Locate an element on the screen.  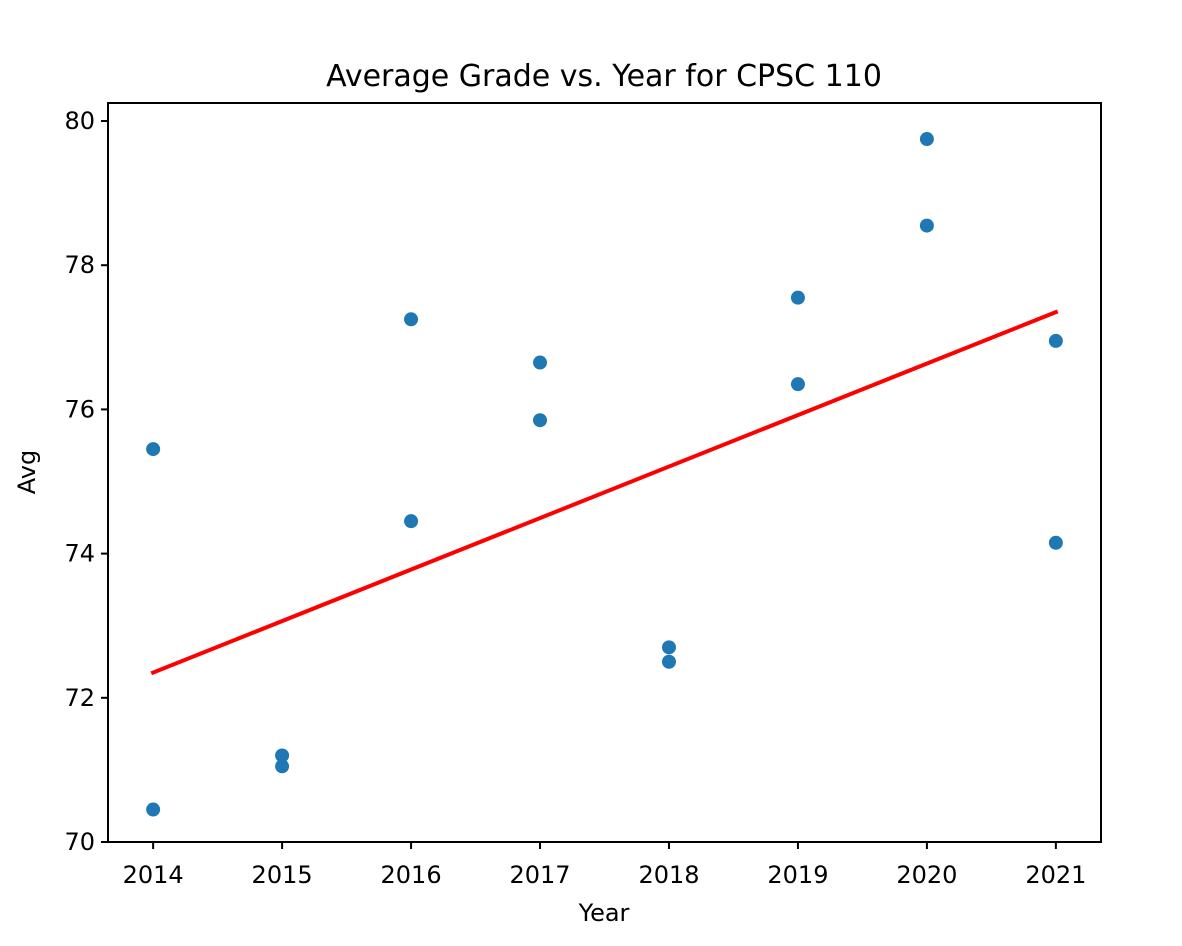
y-axis-label: Avg is located at coordinates (27, 472).